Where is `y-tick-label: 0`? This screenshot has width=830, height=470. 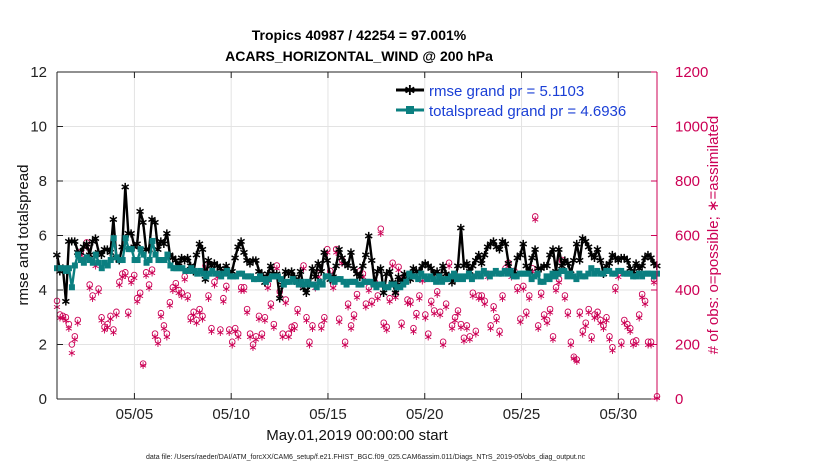
y-tick-label: 0 is located at coordinates (43, 399).